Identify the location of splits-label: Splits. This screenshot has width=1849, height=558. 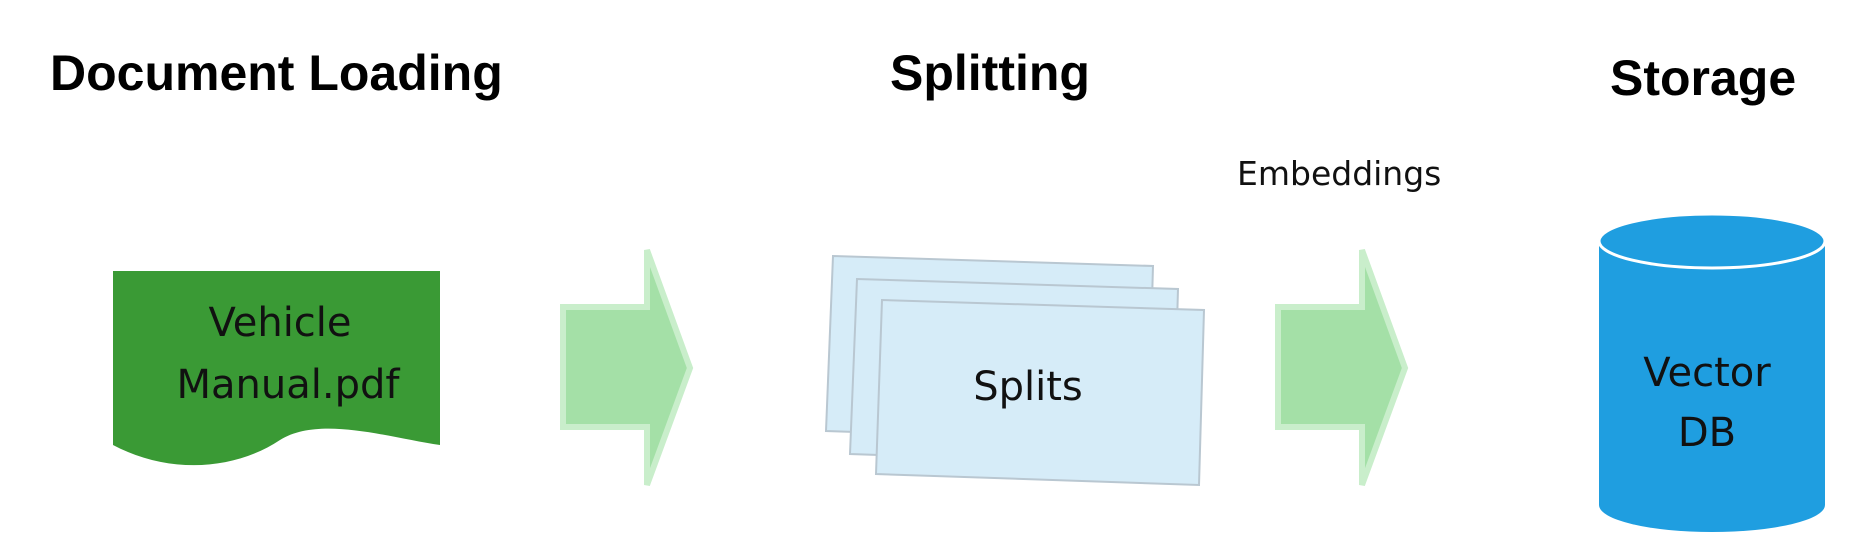
(1028, 387).